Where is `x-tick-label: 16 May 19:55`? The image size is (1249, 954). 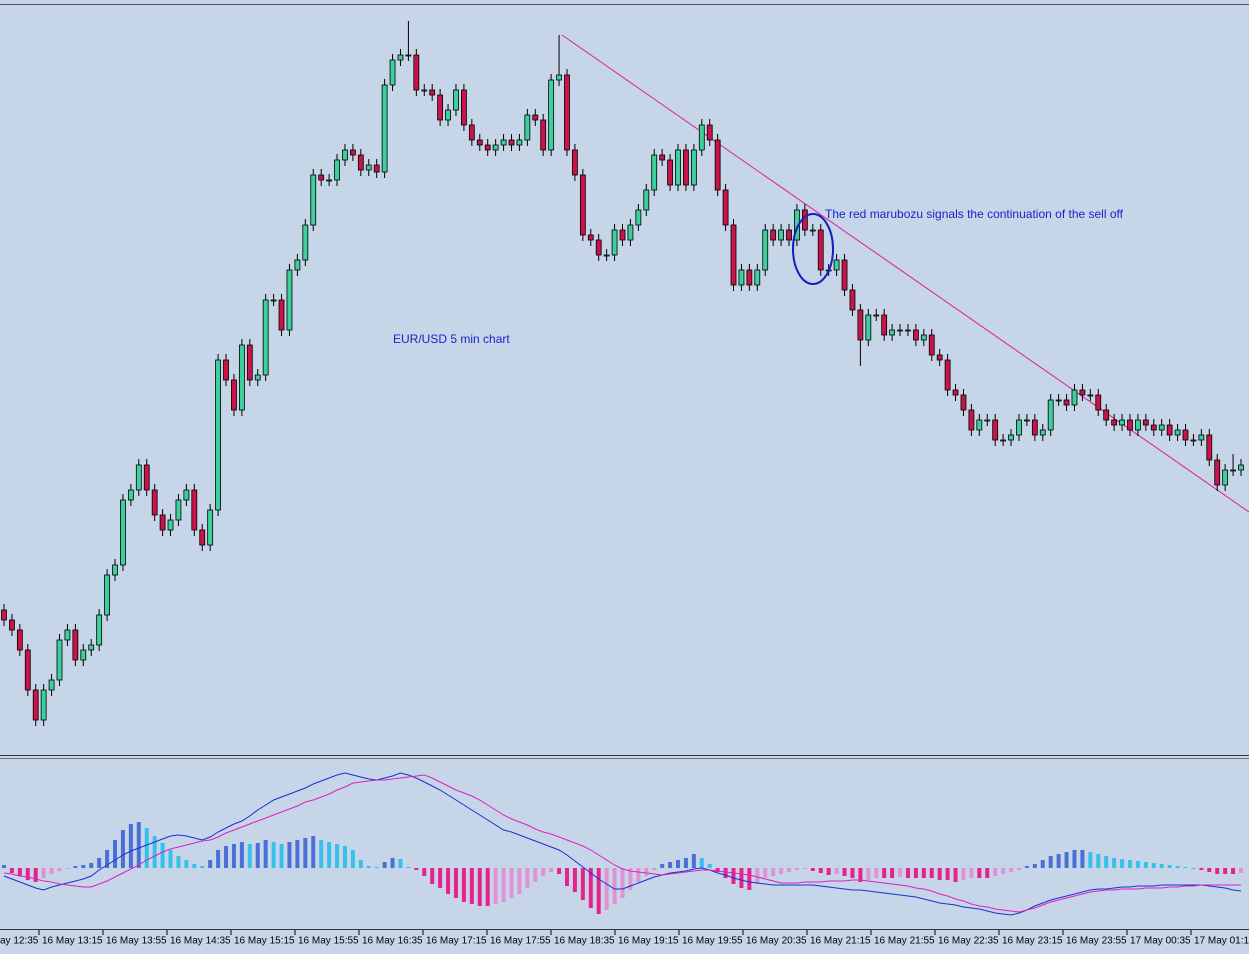 x-tick-label: 16 May 19:55 is located at coordinates (712, 941).